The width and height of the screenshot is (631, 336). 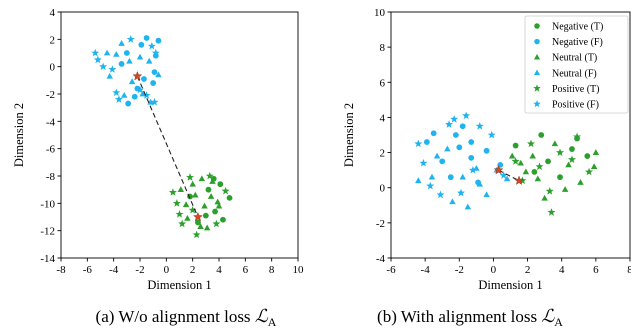 What do you see at coordinates (380, 224) in the screenshot?
I see `y-tick-label: -2` at bounding box center [380, 224].